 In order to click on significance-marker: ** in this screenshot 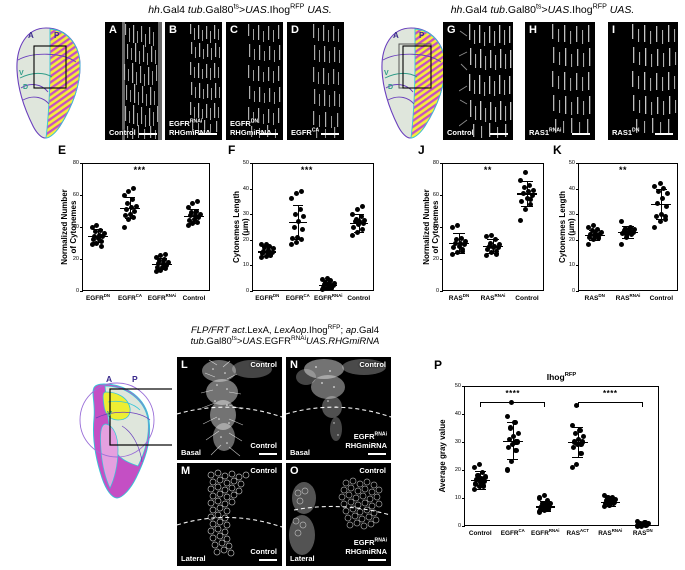, I will do `click(623, 170)`.